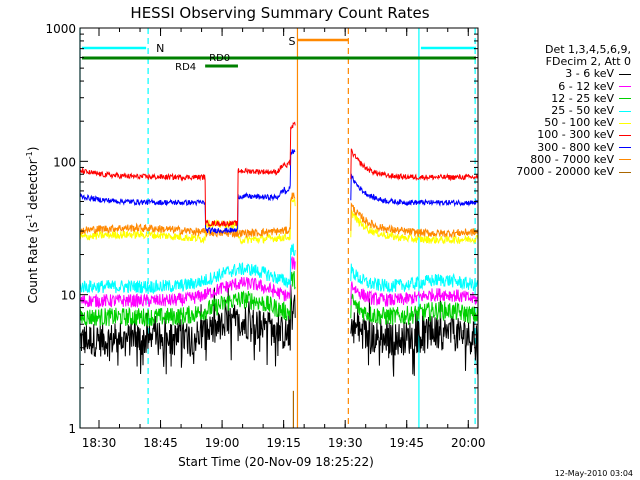 The image size is (640, 480). I want to click on print-timestamp: 12-May-2010 03:04, so click(594, 473).